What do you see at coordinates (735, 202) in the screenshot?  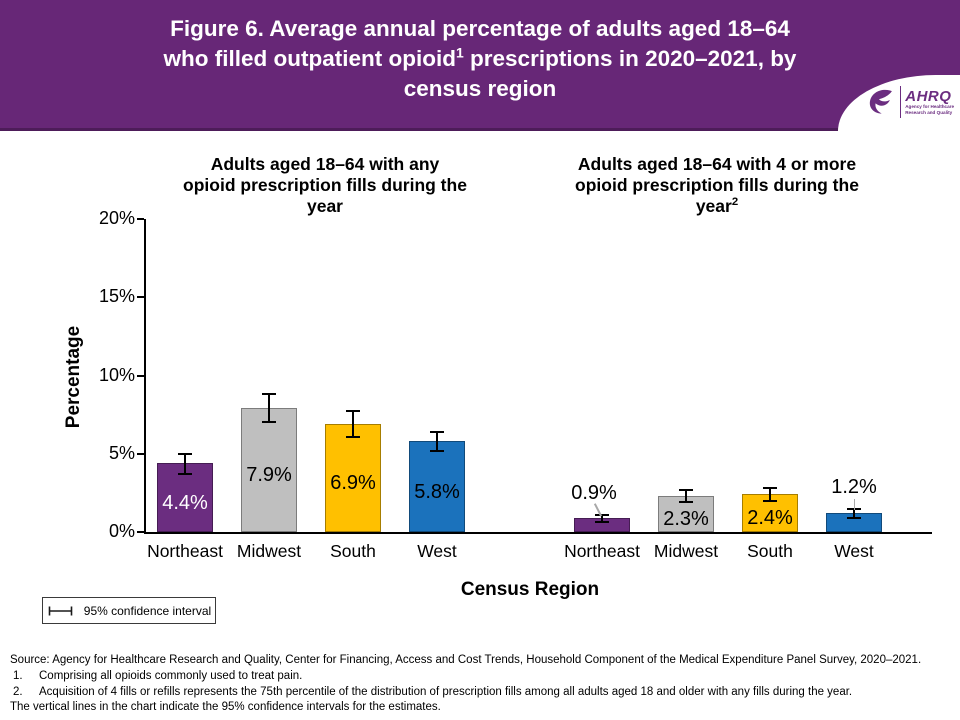 I see `footnote-marker-2: 2` at bounding box center [735, 202].